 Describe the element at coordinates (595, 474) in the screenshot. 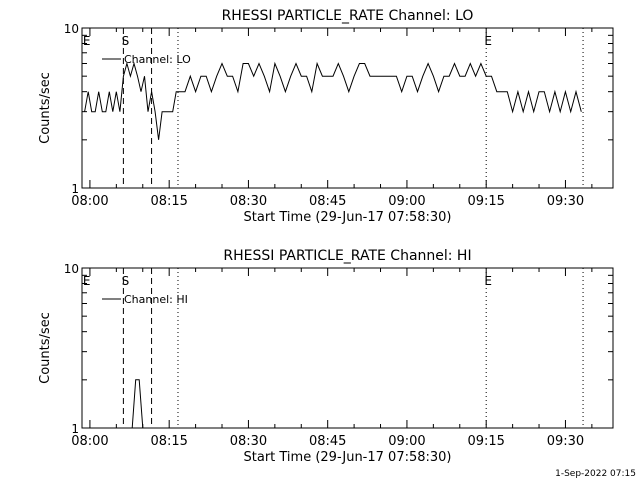

I see `footer-timestamp: 1-Sep-2022 07:15` at that location.